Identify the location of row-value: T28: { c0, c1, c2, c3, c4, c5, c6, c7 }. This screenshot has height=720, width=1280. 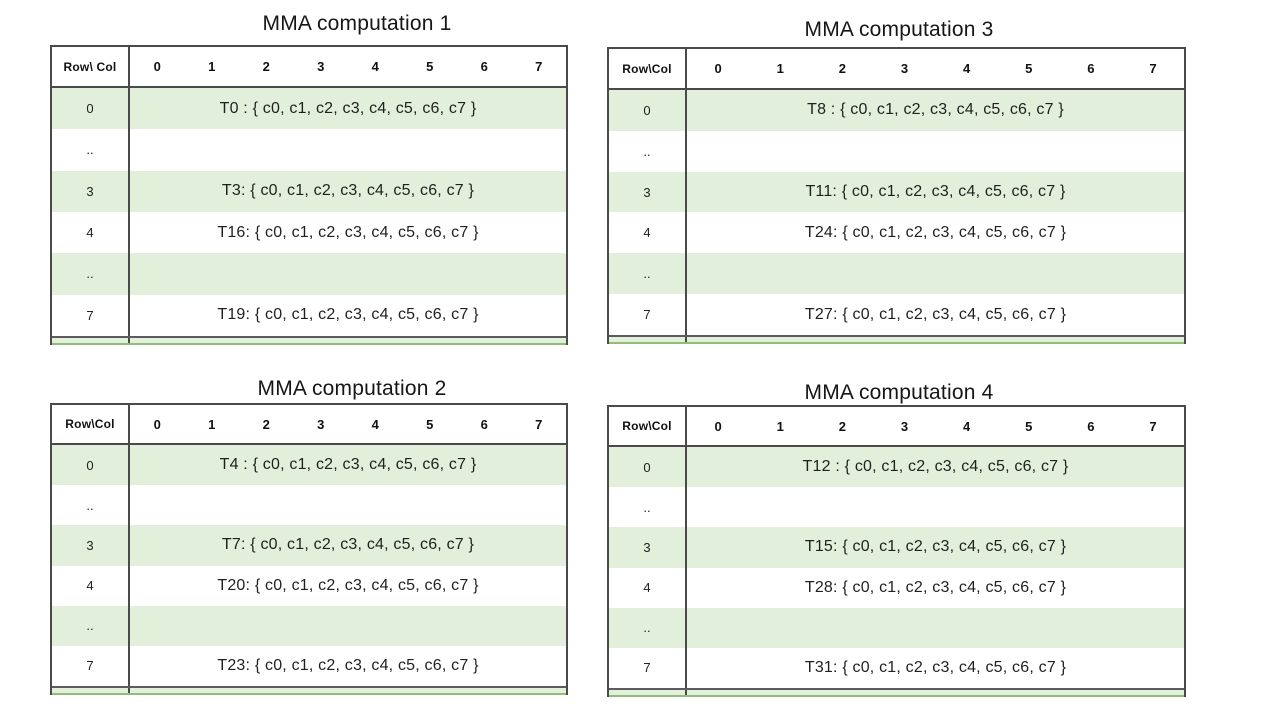
(935, 587).